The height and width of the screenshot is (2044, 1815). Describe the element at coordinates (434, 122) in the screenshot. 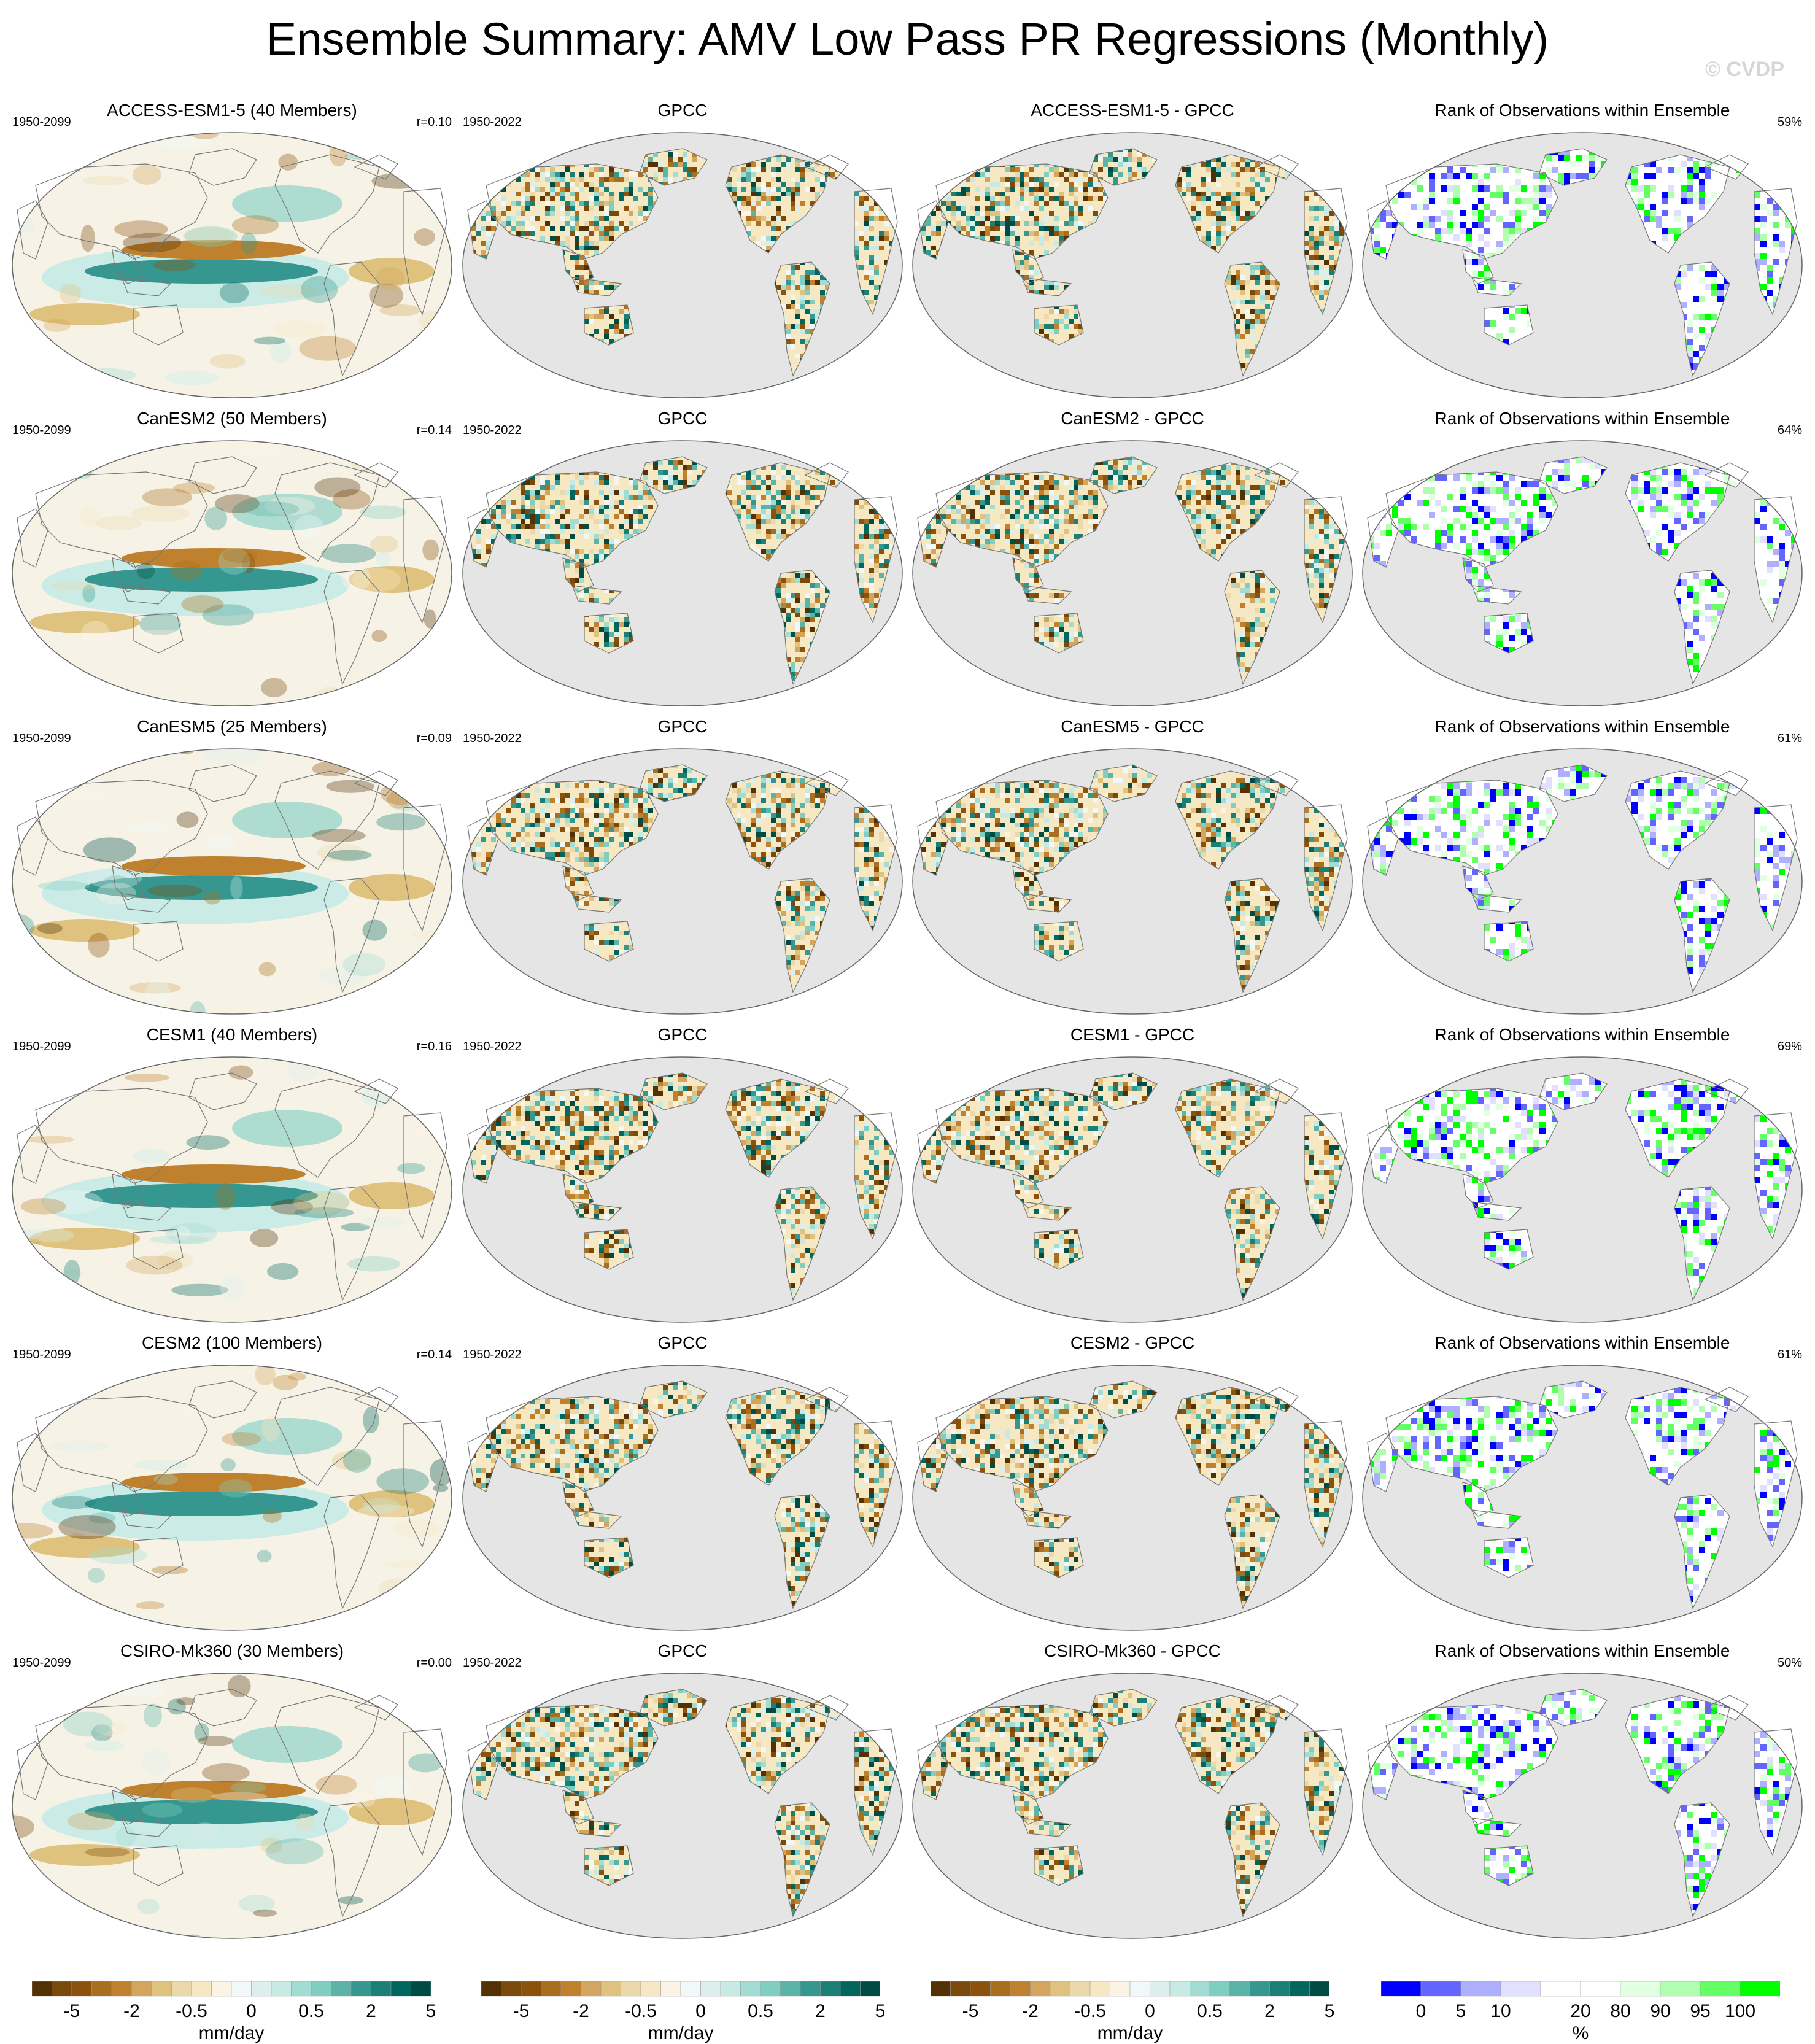

I see `pattern-correlation: r=0.10` at that location.